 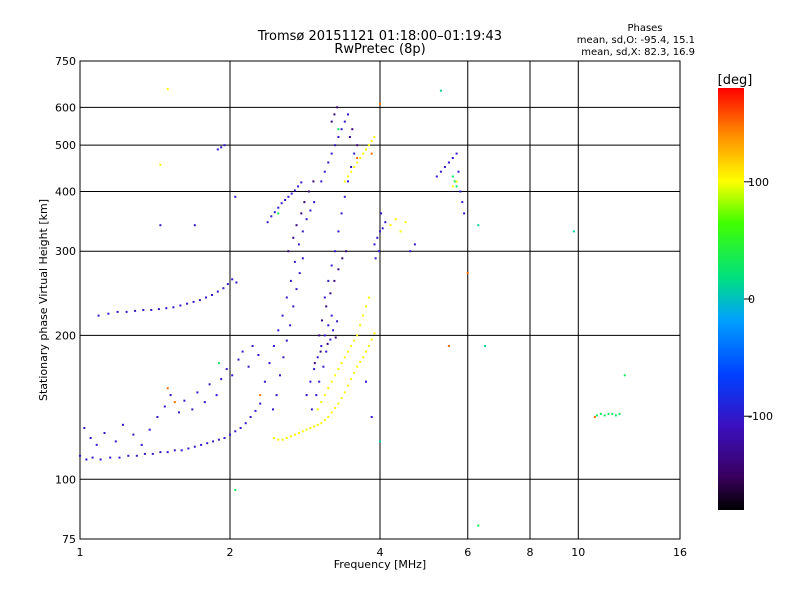 What do you see at coordinates (680, 552) in the screenshot?
I see `x-tick-label: 16` at bounding box center [680, 552].